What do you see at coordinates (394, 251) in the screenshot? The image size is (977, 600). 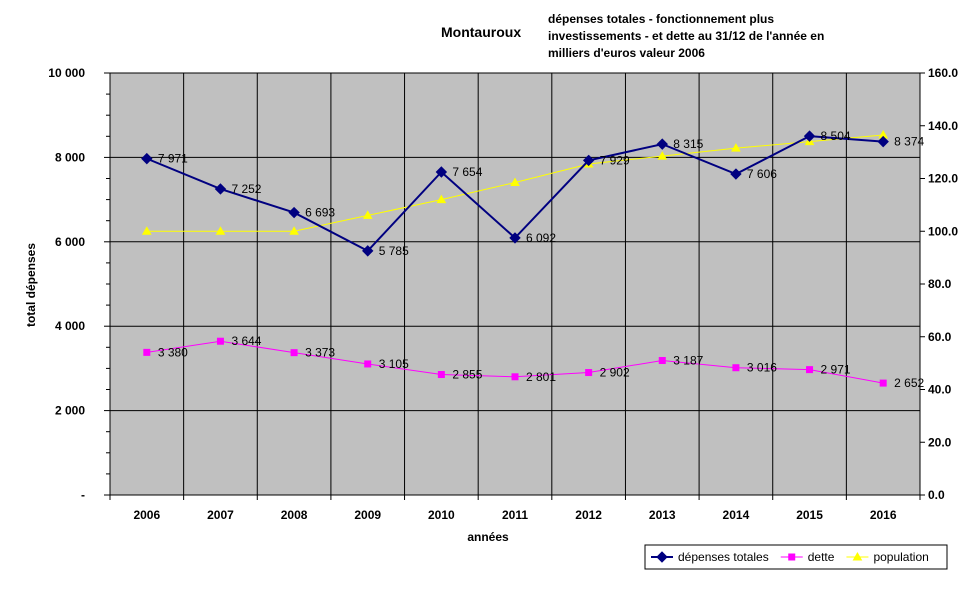 I see `data-label-depenses-totales: 5 785` at bounding box center [394, 251].